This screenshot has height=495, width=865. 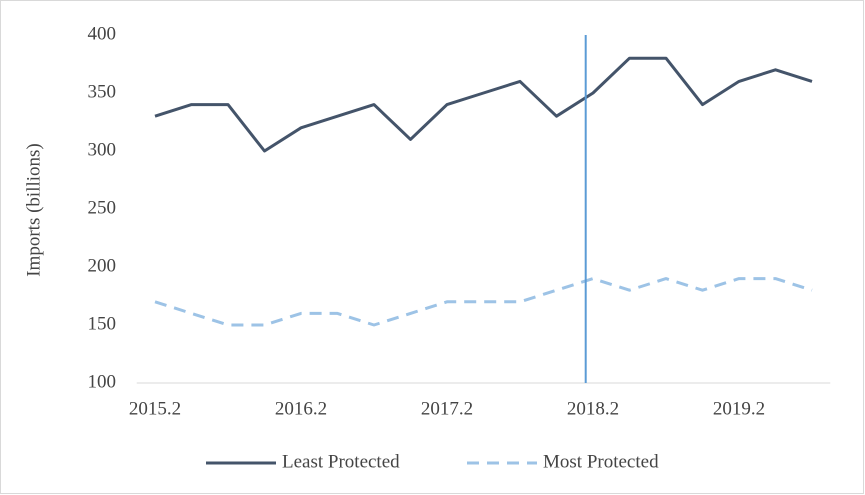 What do you see at coordinates (301, 408) in the screenshot?
I see `x-tick-label: 2016.2` at bounding box center [301, 408].